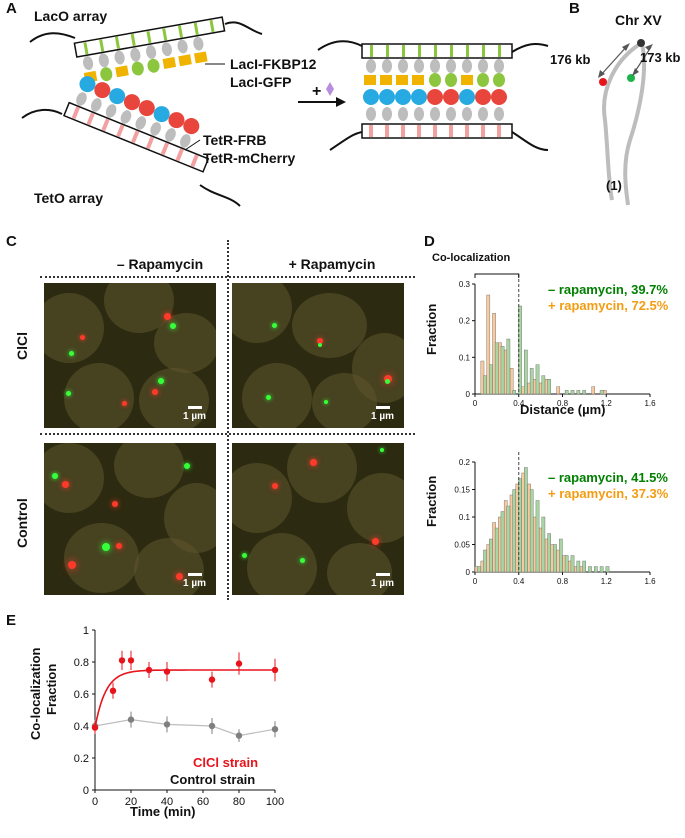 Image resolution: width=685 pixels, height=838 pixels. I want to click on micrograph-control-plus: 1 µm, so click(318, 519).